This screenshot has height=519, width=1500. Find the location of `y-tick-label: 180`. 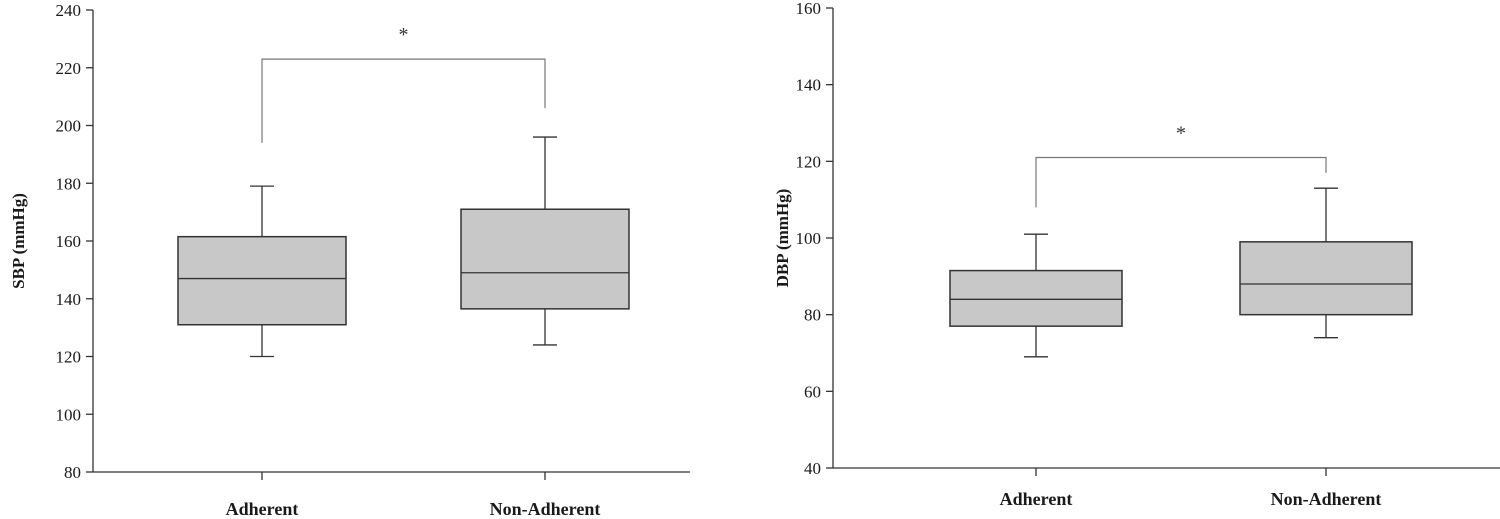

y-tick-label: 180 is located at coordinates (69, 183).